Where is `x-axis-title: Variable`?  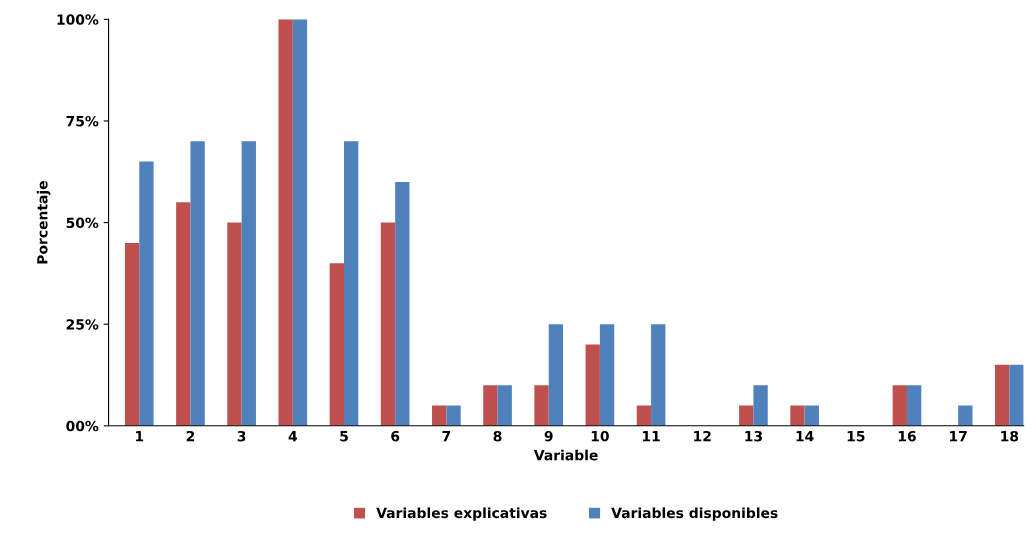 x-axis-title: Variable is located at coordinates (565, 455).